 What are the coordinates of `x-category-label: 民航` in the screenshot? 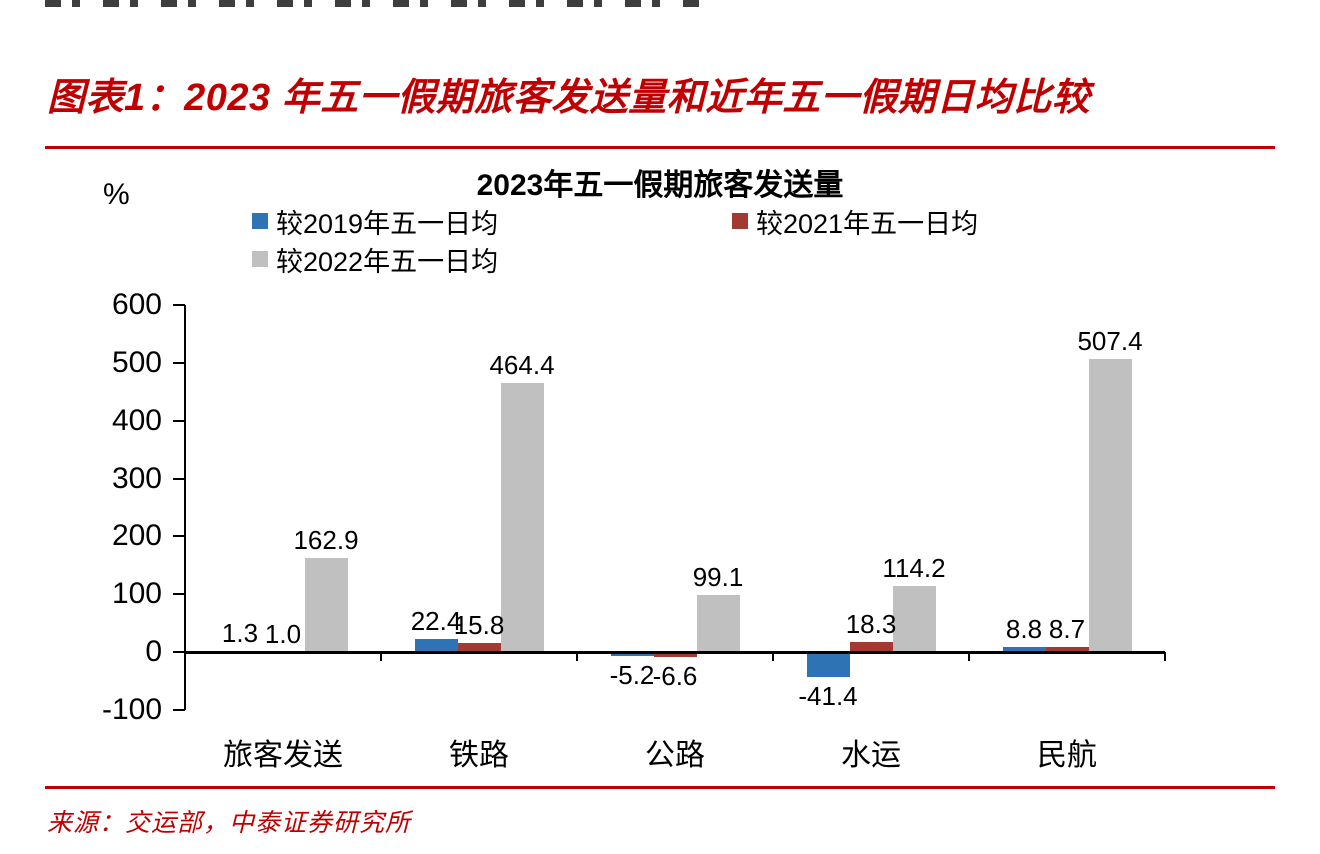 It's located at (1067, 755).